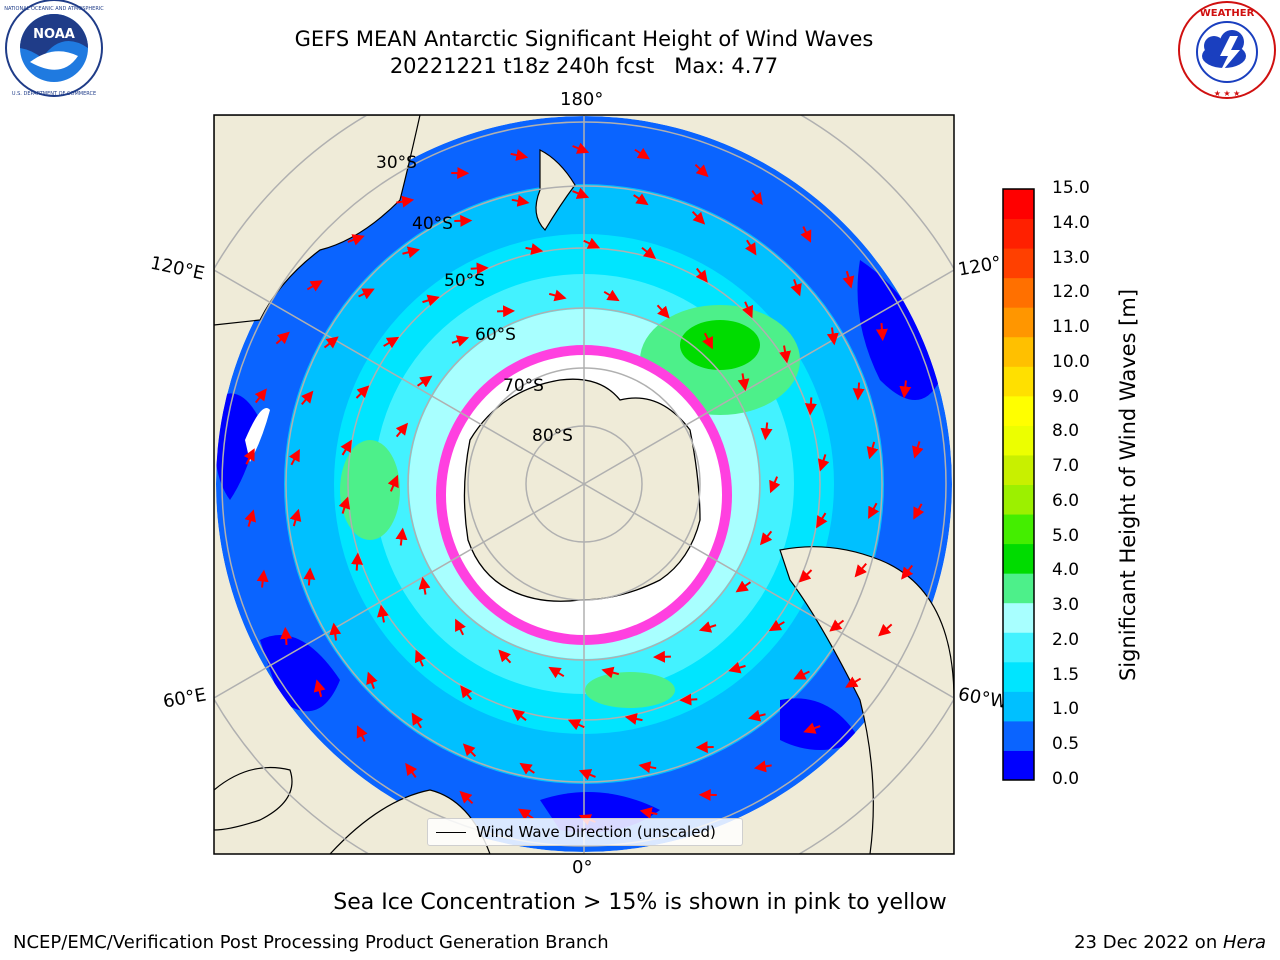  I want to click on lat-label-60s: 60°S, so click(495, 335).